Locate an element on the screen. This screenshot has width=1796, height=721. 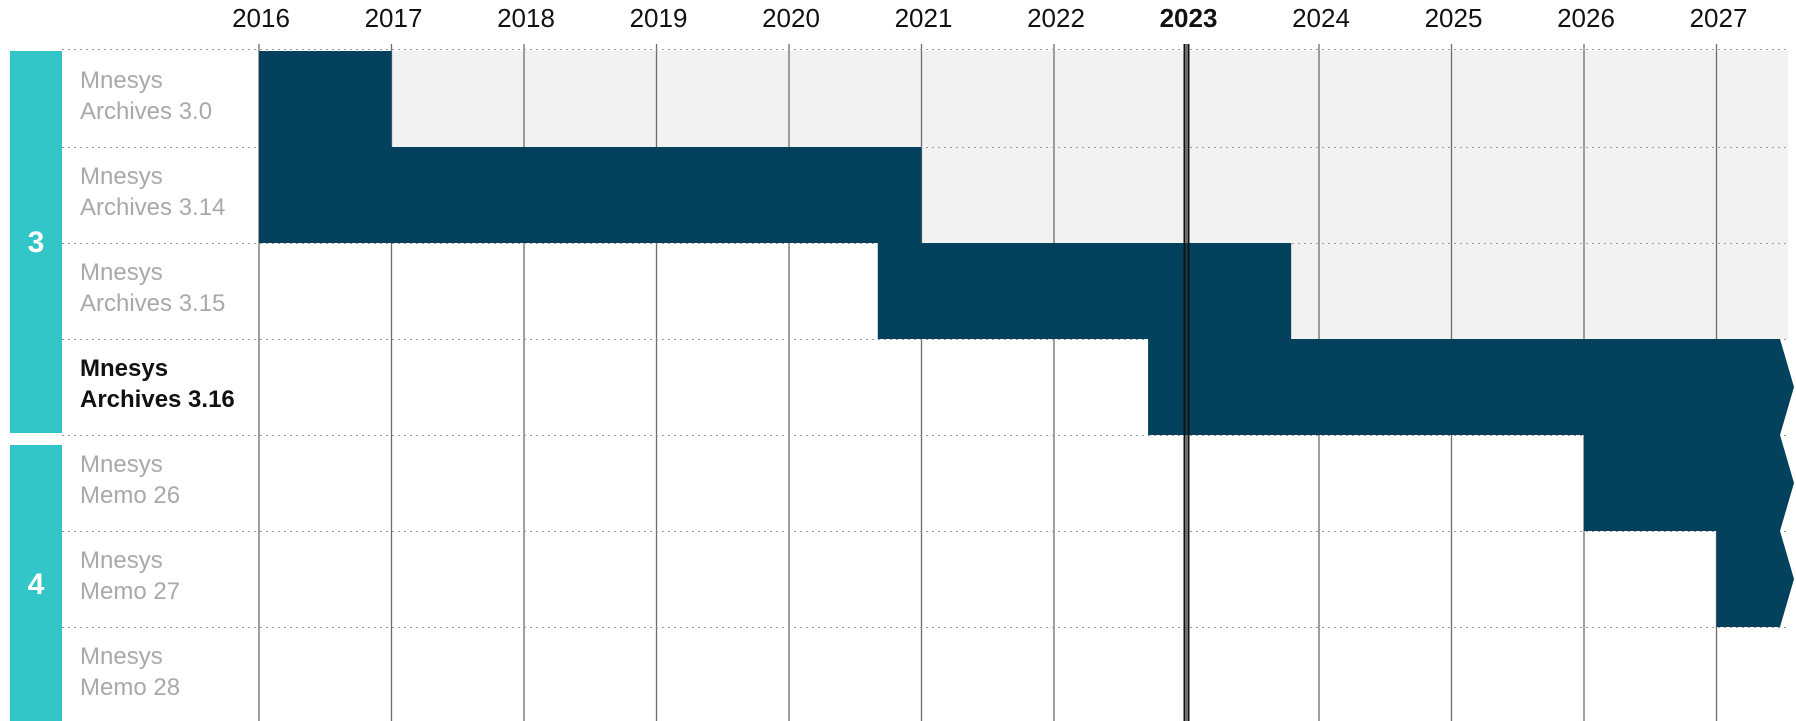
year-label: 2021 is located at coordinates (924, 18).